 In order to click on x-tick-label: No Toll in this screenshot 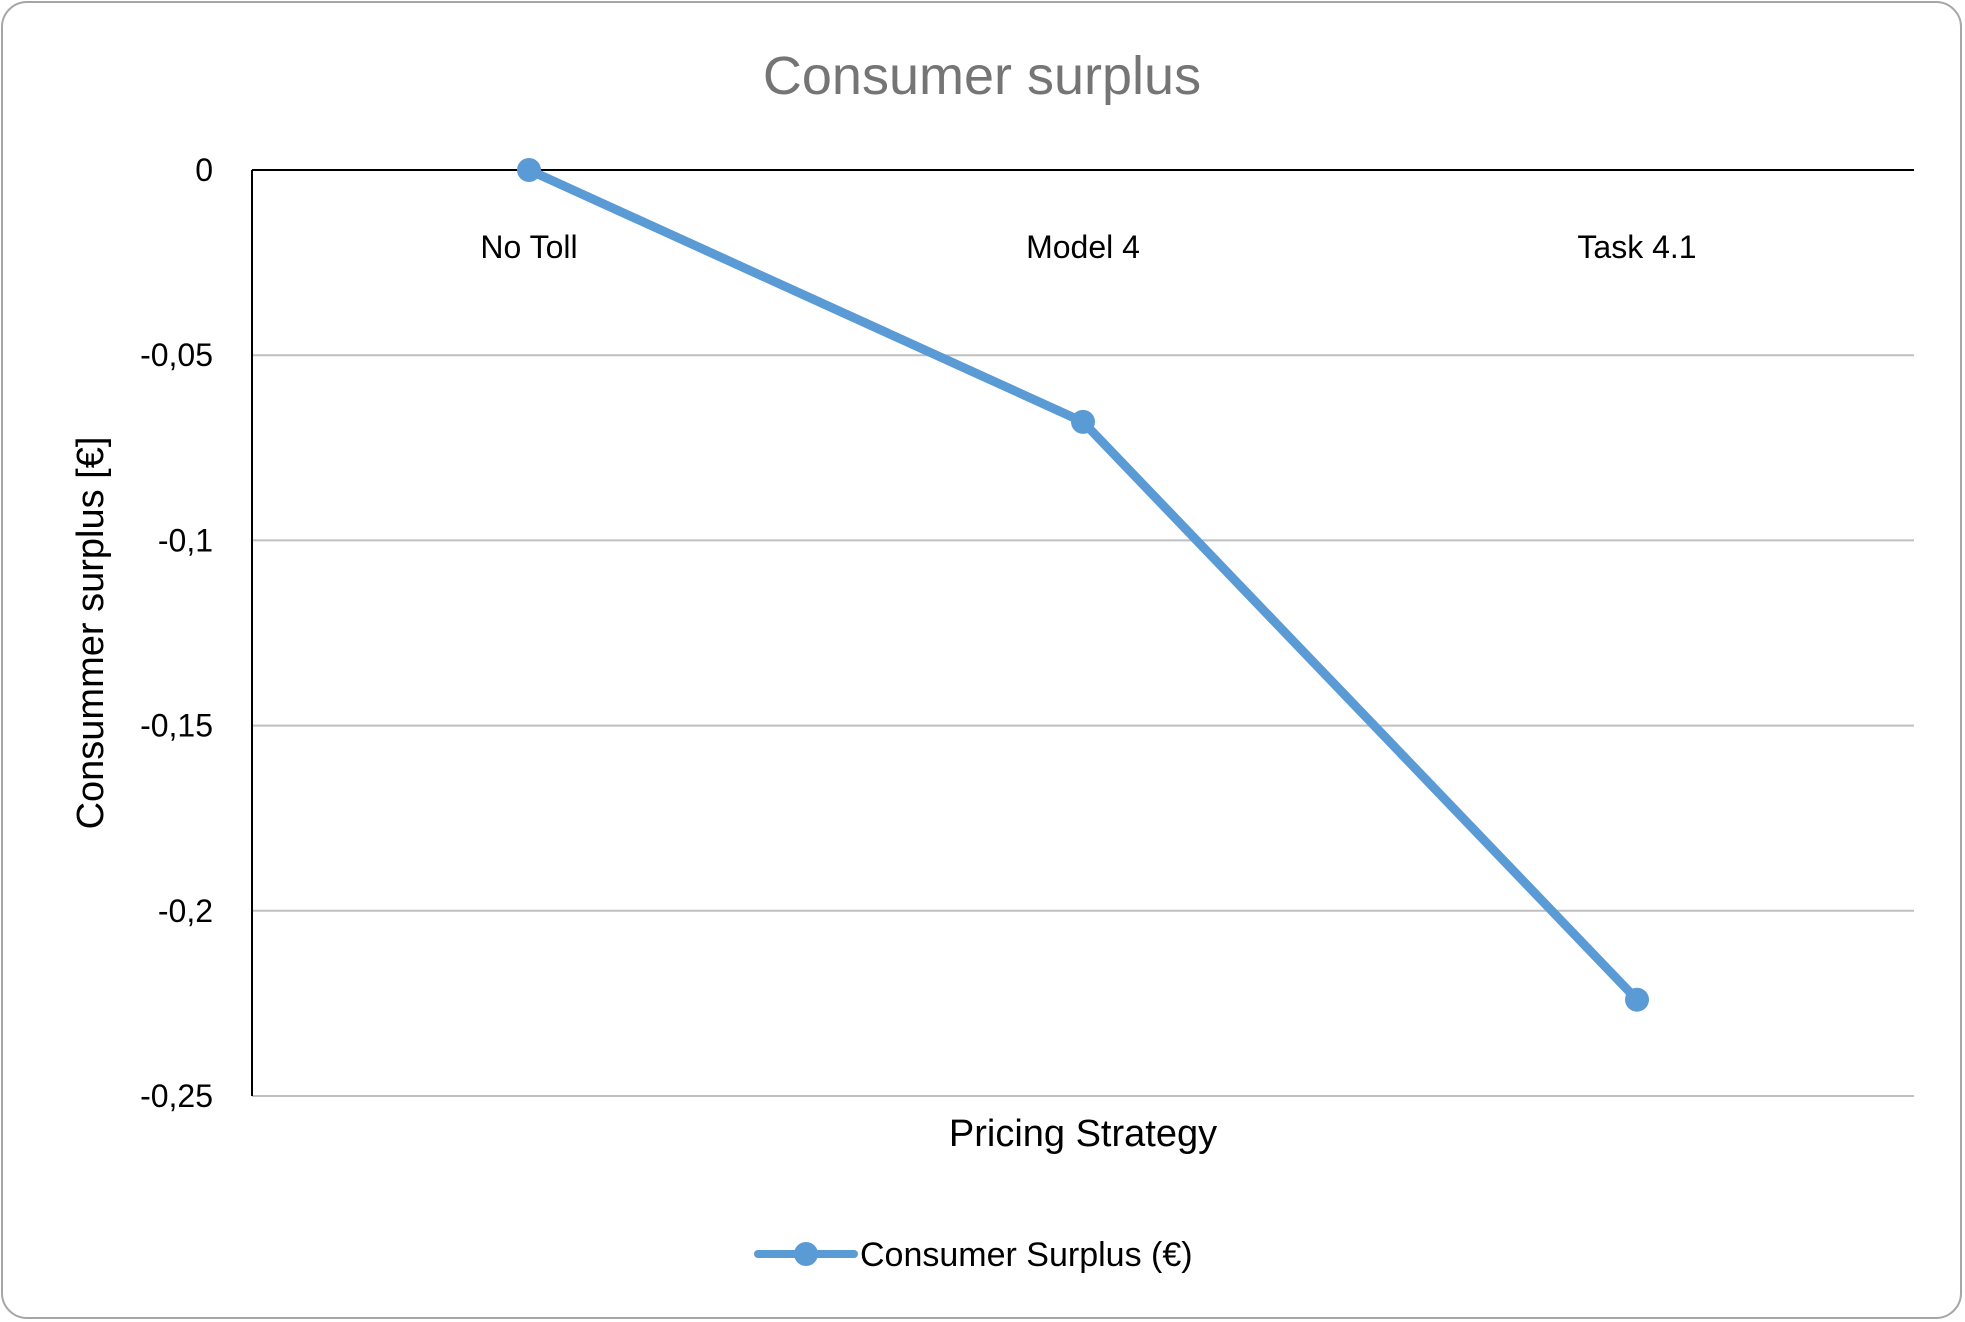, I will do `click(528, 247)`.